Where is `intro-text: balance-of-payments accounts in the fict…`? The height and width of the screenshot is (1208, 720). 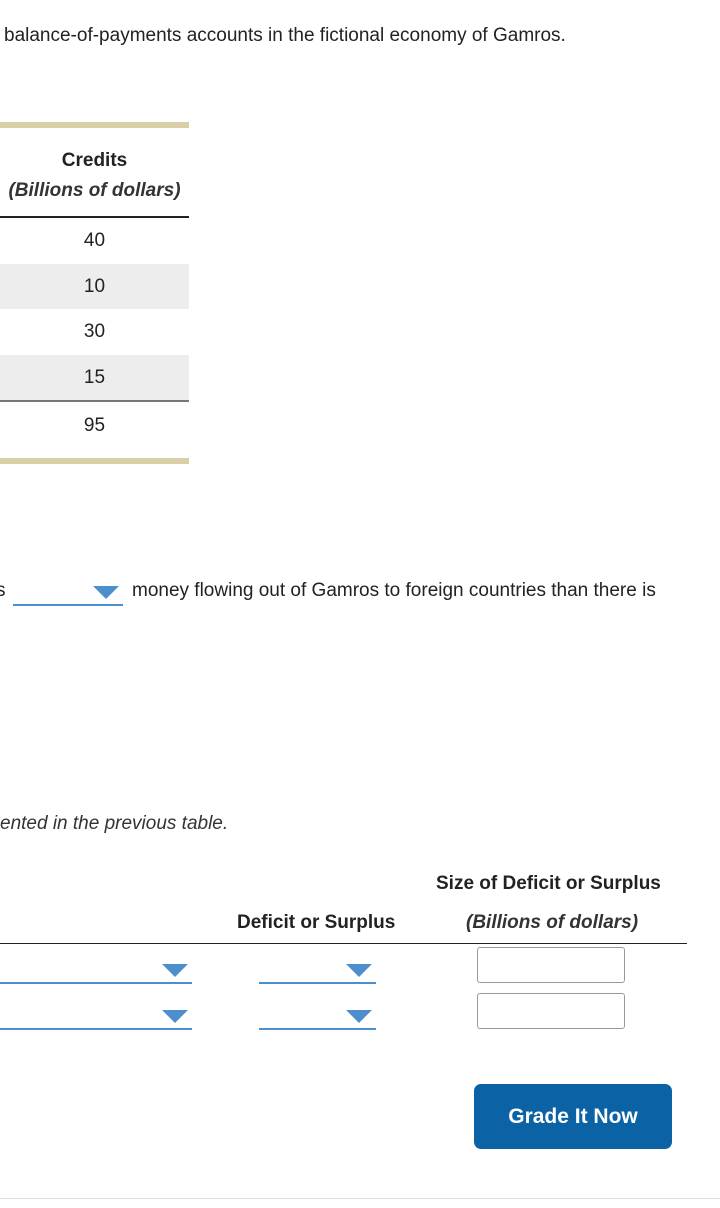
intro-text: balance-of-payments accounts in the fict… is located at coordinates (285, 35).